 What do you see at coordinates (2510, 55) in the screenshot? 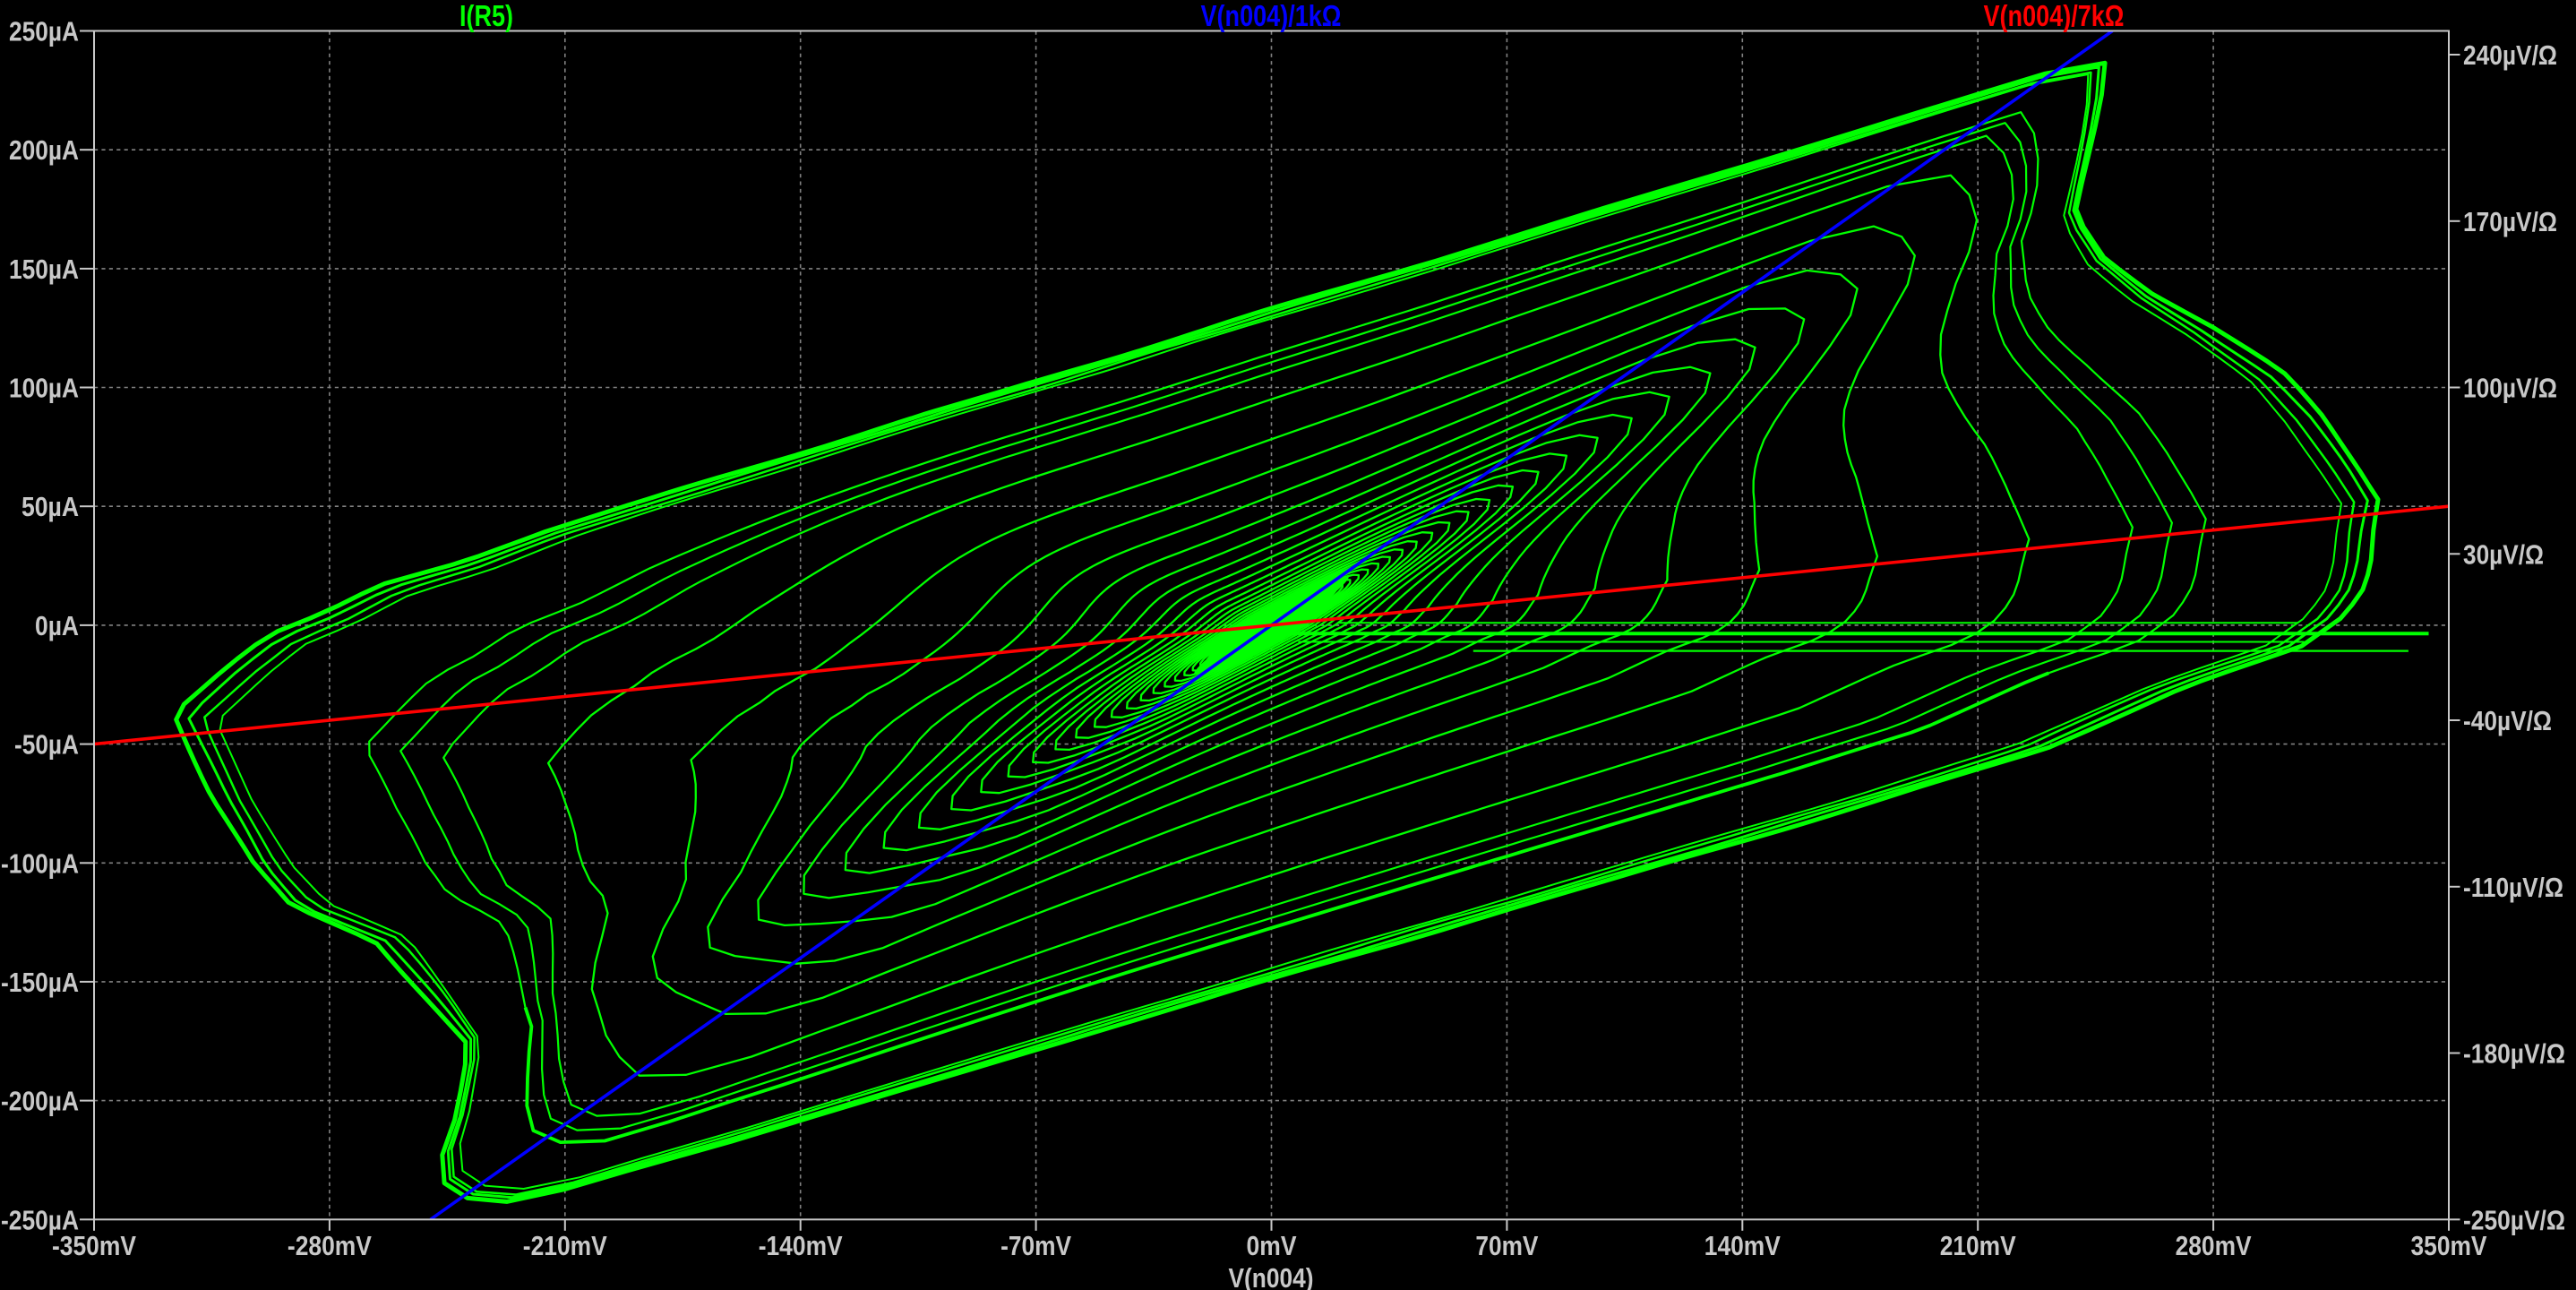
I see `svg-text: 240µV/Ω` at bounding box center [2510, 55].